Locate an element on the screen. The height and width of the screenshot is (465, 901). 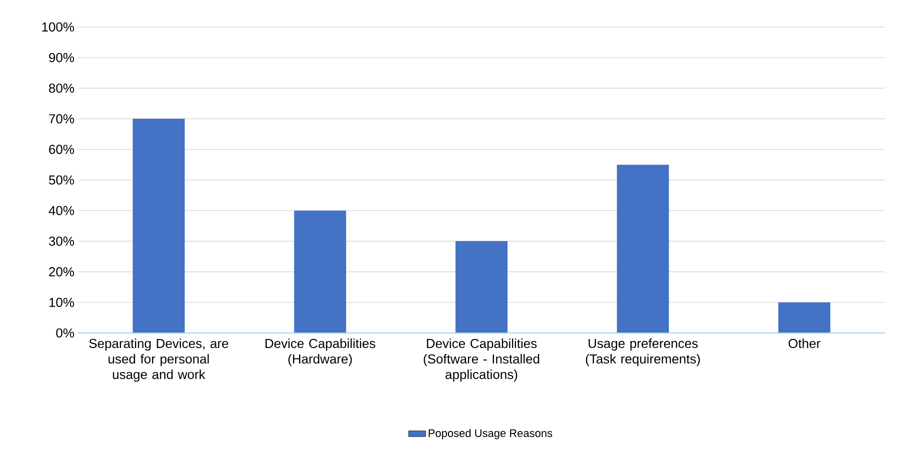
y-tick-label: 20% is located at coordinates (61, 271).